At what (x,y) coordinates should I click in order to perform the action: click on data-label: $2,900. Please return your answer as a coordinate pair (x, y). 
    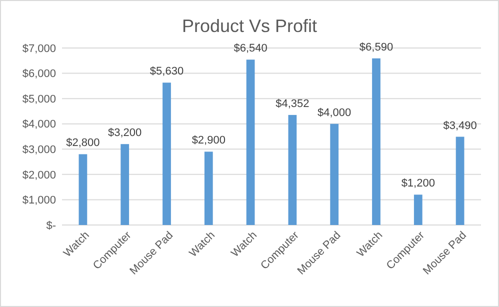
    Looking at the image, I should click on (209, 140).